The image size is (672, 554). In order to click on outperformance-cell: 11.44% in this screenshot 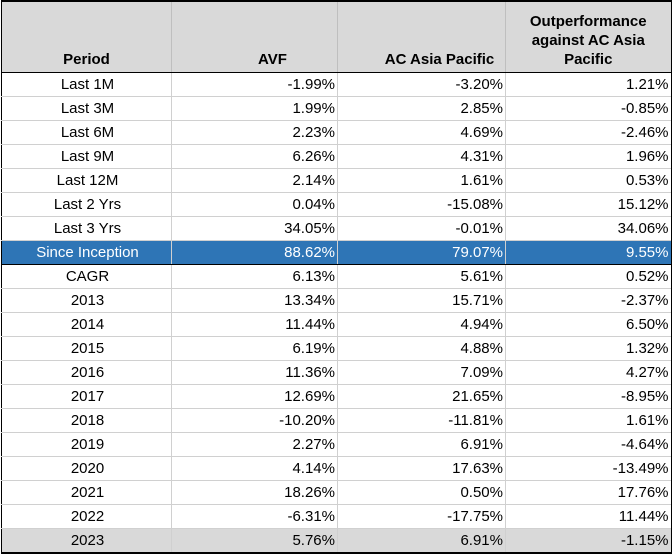, I will do `click(588, 516)`.